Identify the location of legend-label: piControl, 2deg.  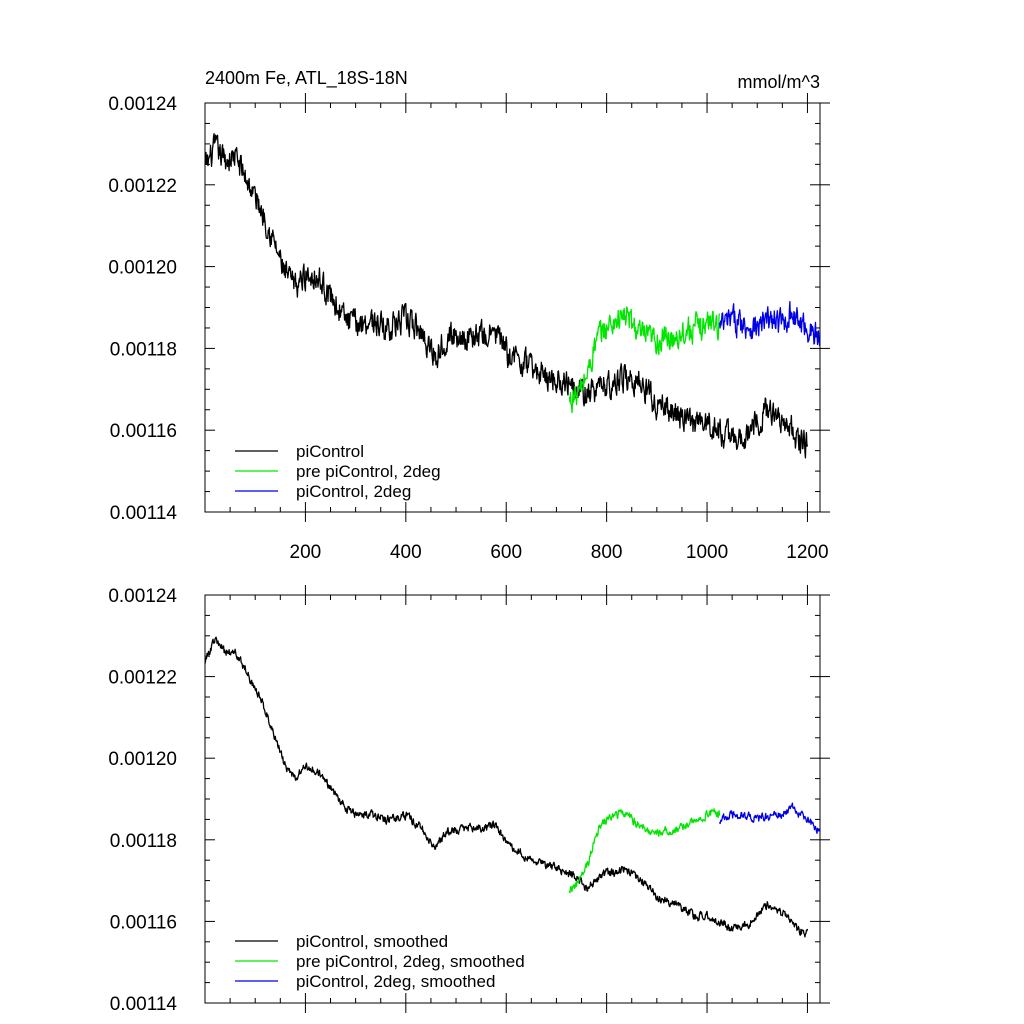
(353, 491).